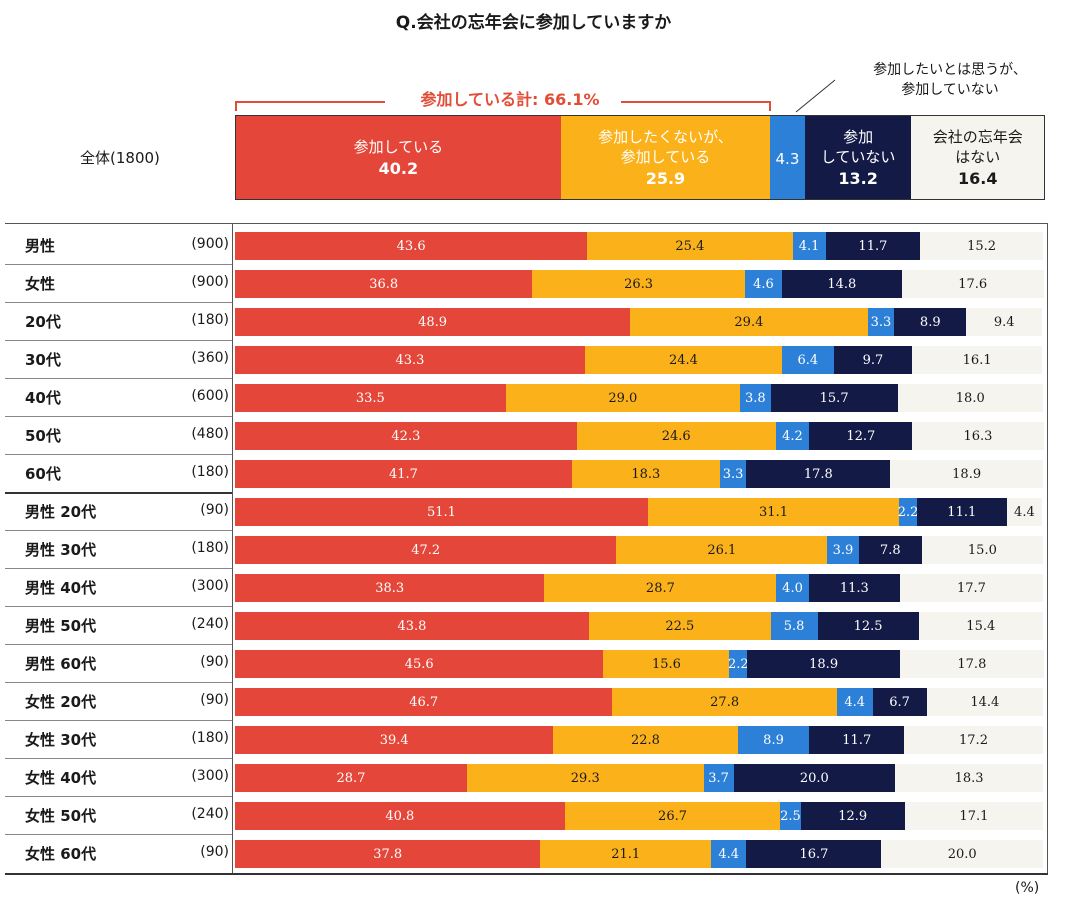  Describe the element at coordinates (973, 284) in the screenshot. I see `segment-value-label: 17.6` at that location.